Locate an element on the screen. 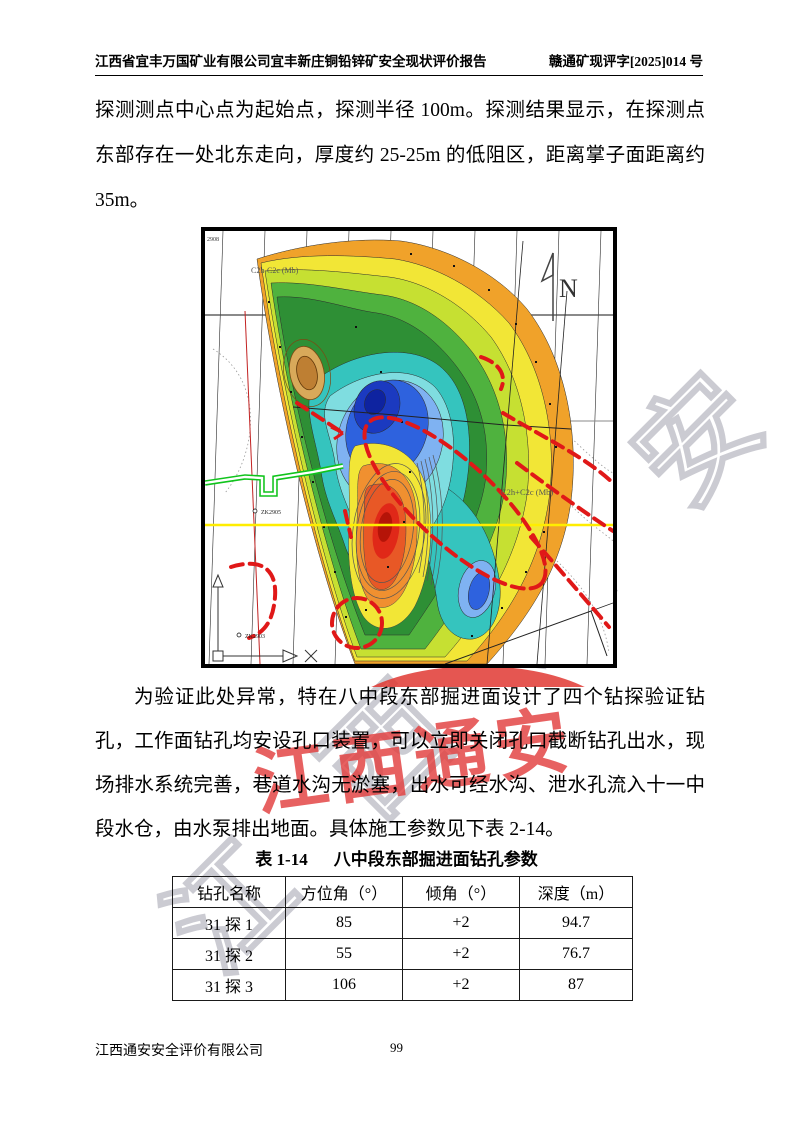 Image resolution: width=793 pixels, height=1122 pixels. warm-anomaly is located at coordinates (395, 536).